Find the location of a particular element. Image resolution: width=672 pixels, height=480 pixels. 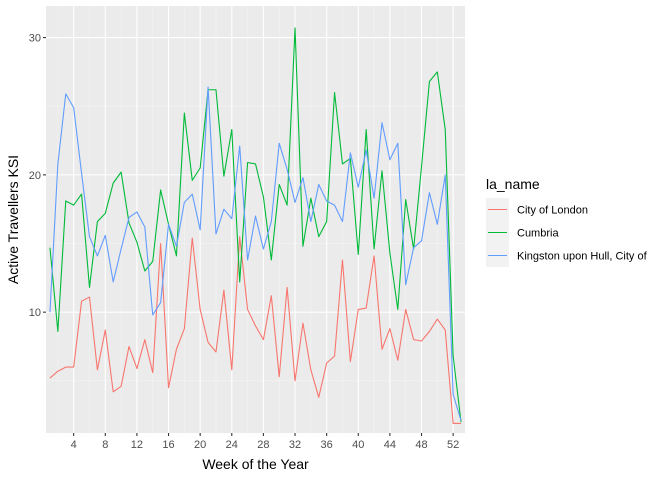

x-tick-label: 36 is located at coordinates (327, 445).